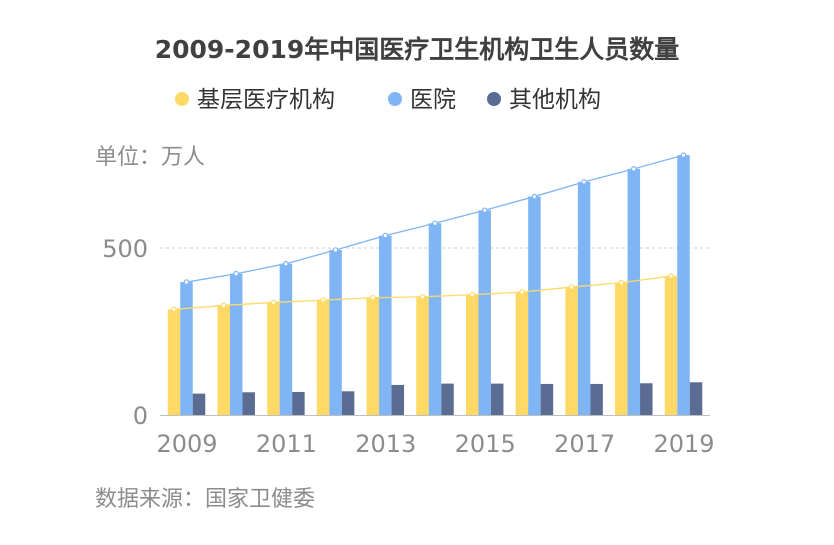 The width and height of the screenshot is (834, 545). I want to click on y-axis-ticks: 0 500, so click(125, 332).